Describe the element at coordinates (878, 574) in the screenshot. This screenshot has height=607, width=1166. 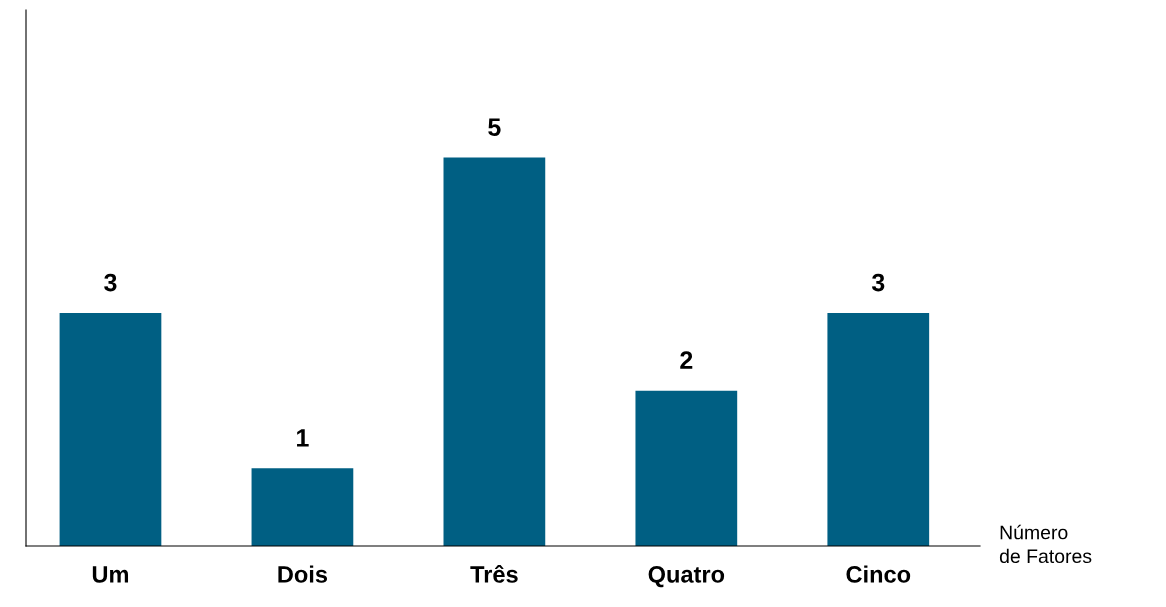
I see `x-tick-label: Cinco` at that location.